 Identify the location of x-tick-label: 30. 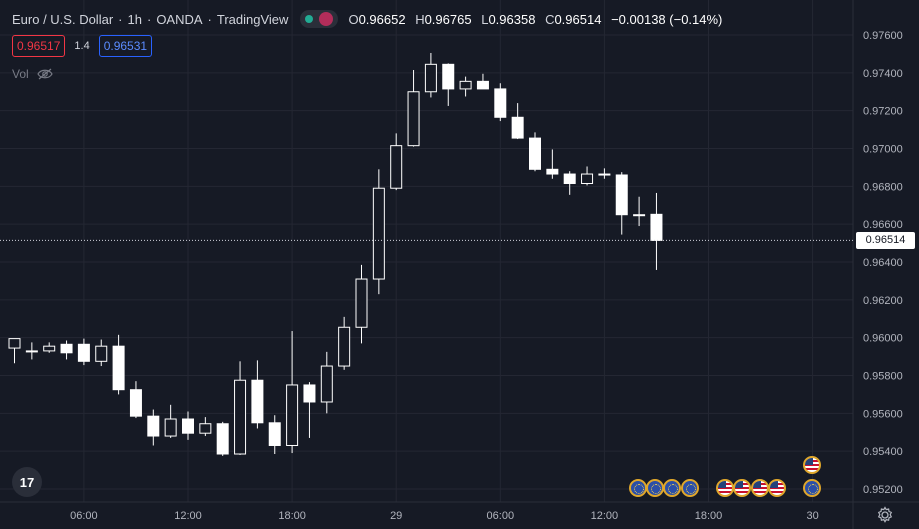
(812, 516).